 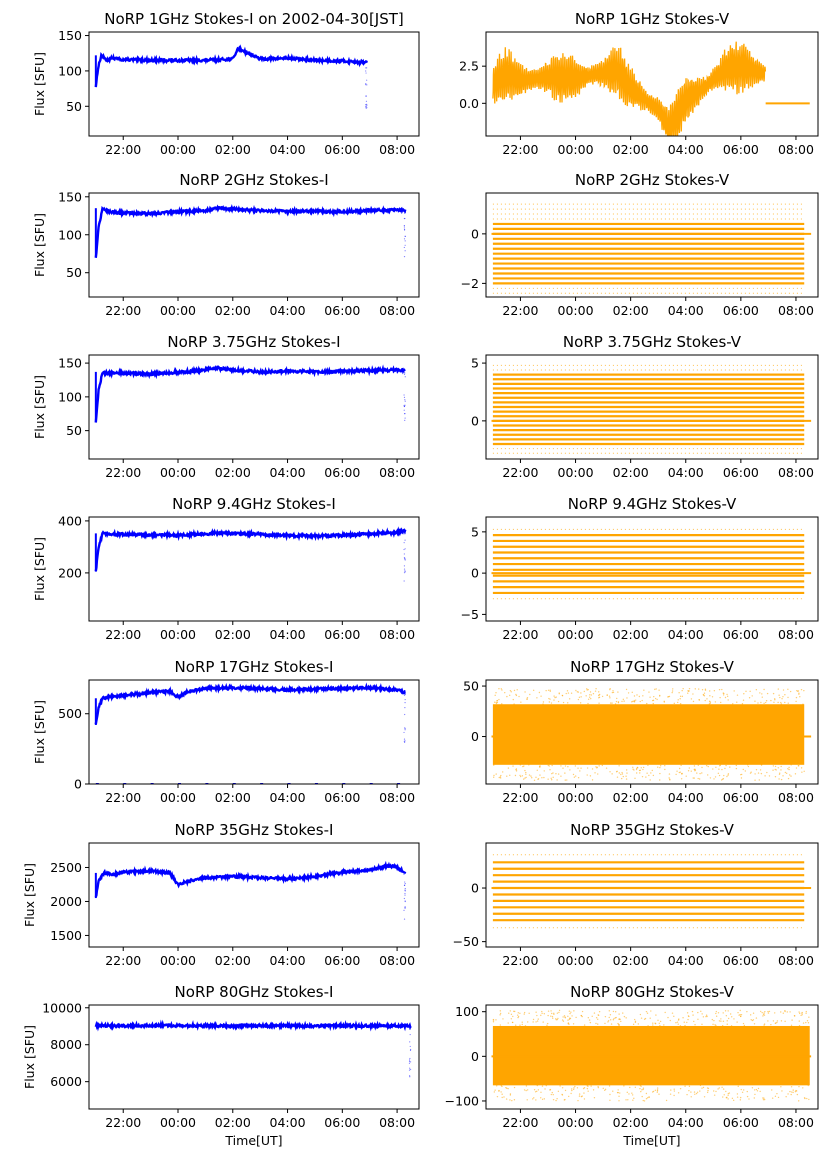 What do you see at coordinates (178, 1122) in the screenshot?
I see `x-tick-label: 00:00` at bounding box center [178, 1122].